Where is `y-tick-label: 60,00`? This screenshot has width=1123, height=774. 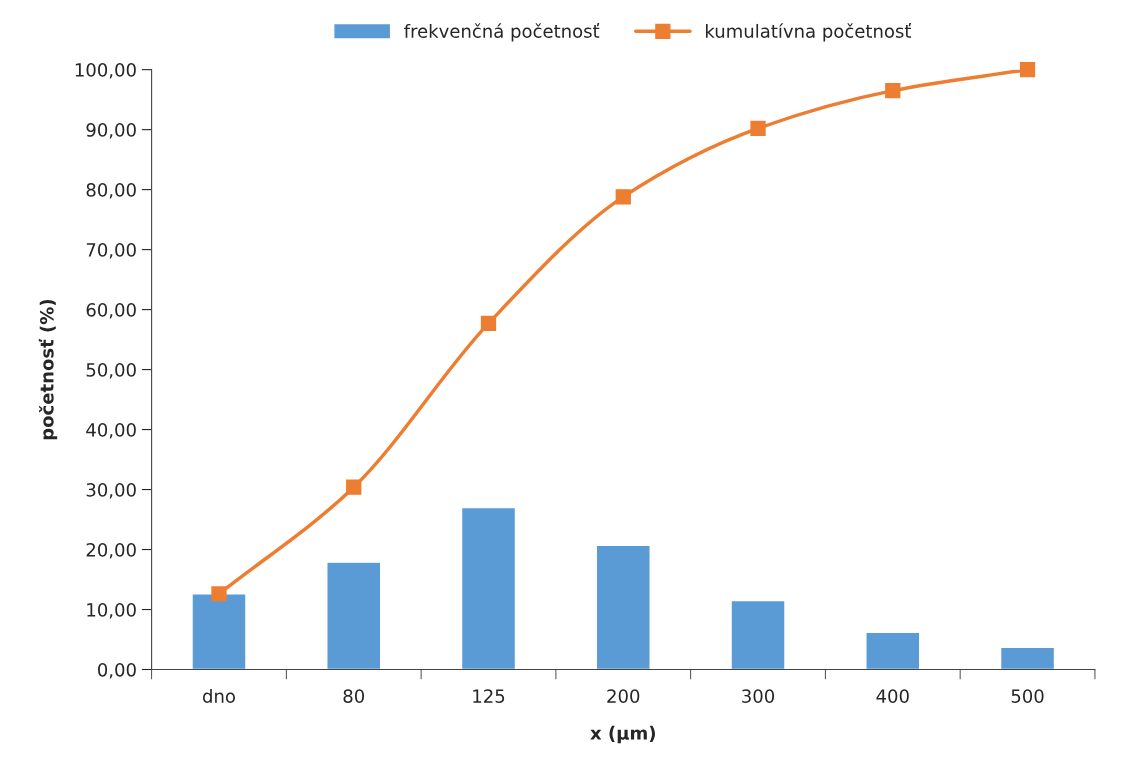
y-tick-label: 60,00 is located at coordinates (111, 311).